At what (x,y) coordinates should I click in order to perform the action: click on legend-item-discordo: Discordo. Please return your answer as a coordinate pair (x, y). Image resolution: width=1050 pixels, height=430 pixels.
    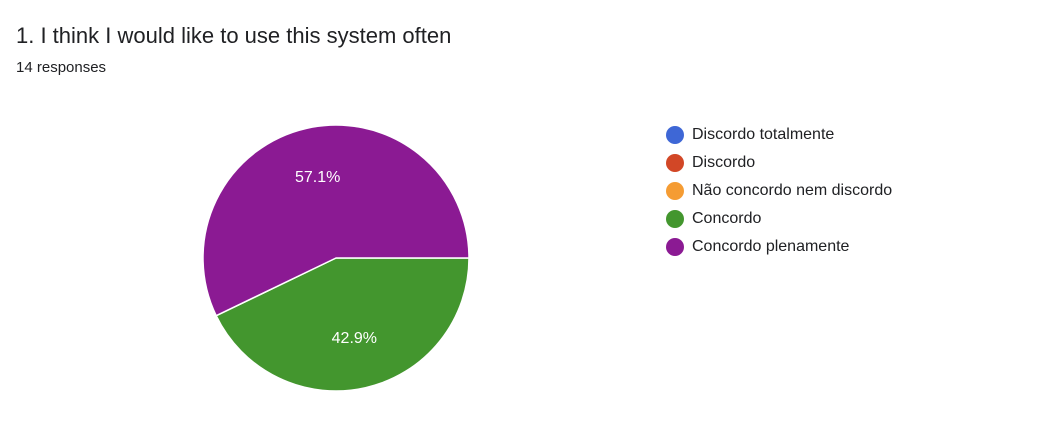
    Looking at the image, I should click on (779, 163).